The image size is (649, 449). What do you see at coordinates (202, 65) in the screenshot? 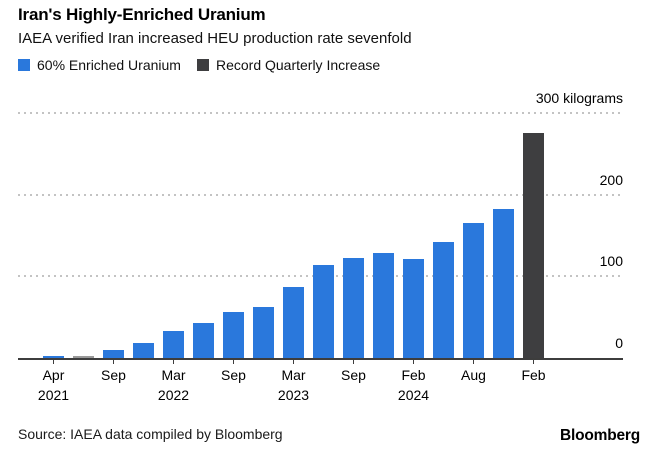
I see `legend-swatch-dark` at bounding box center [202, 65].